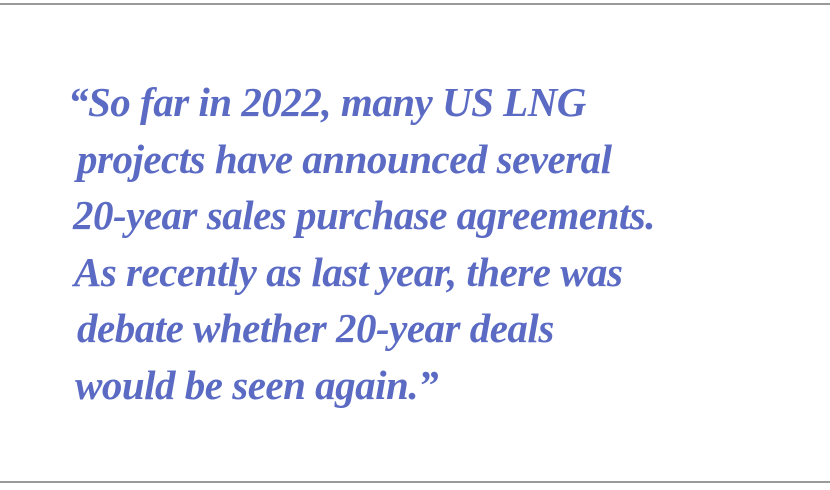  Describe the element at coordinates (327, 102) in the screenshot. I see `quote-line: “So far in 2022, many US LNG` at that location.